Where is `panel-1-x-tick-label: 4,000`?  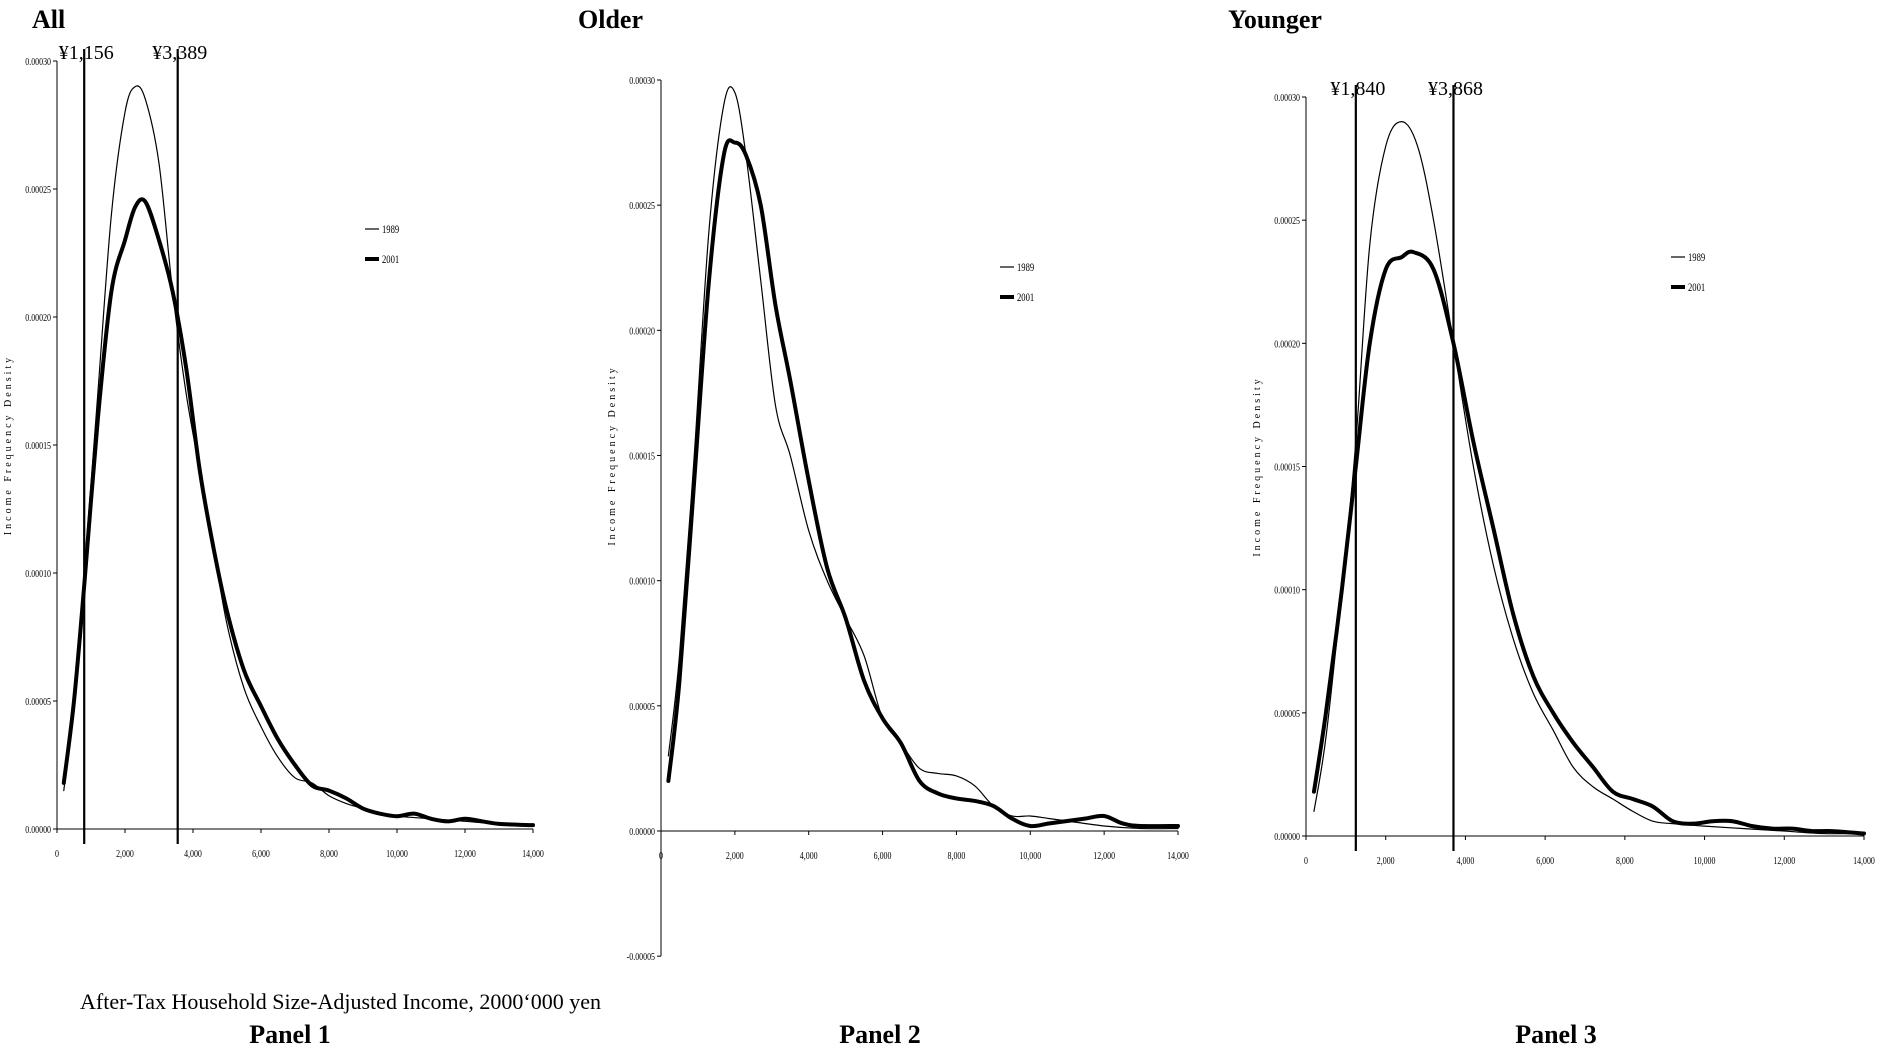 panel-1-x-tick-label: 4,000 is located at coordinates (193, 854).